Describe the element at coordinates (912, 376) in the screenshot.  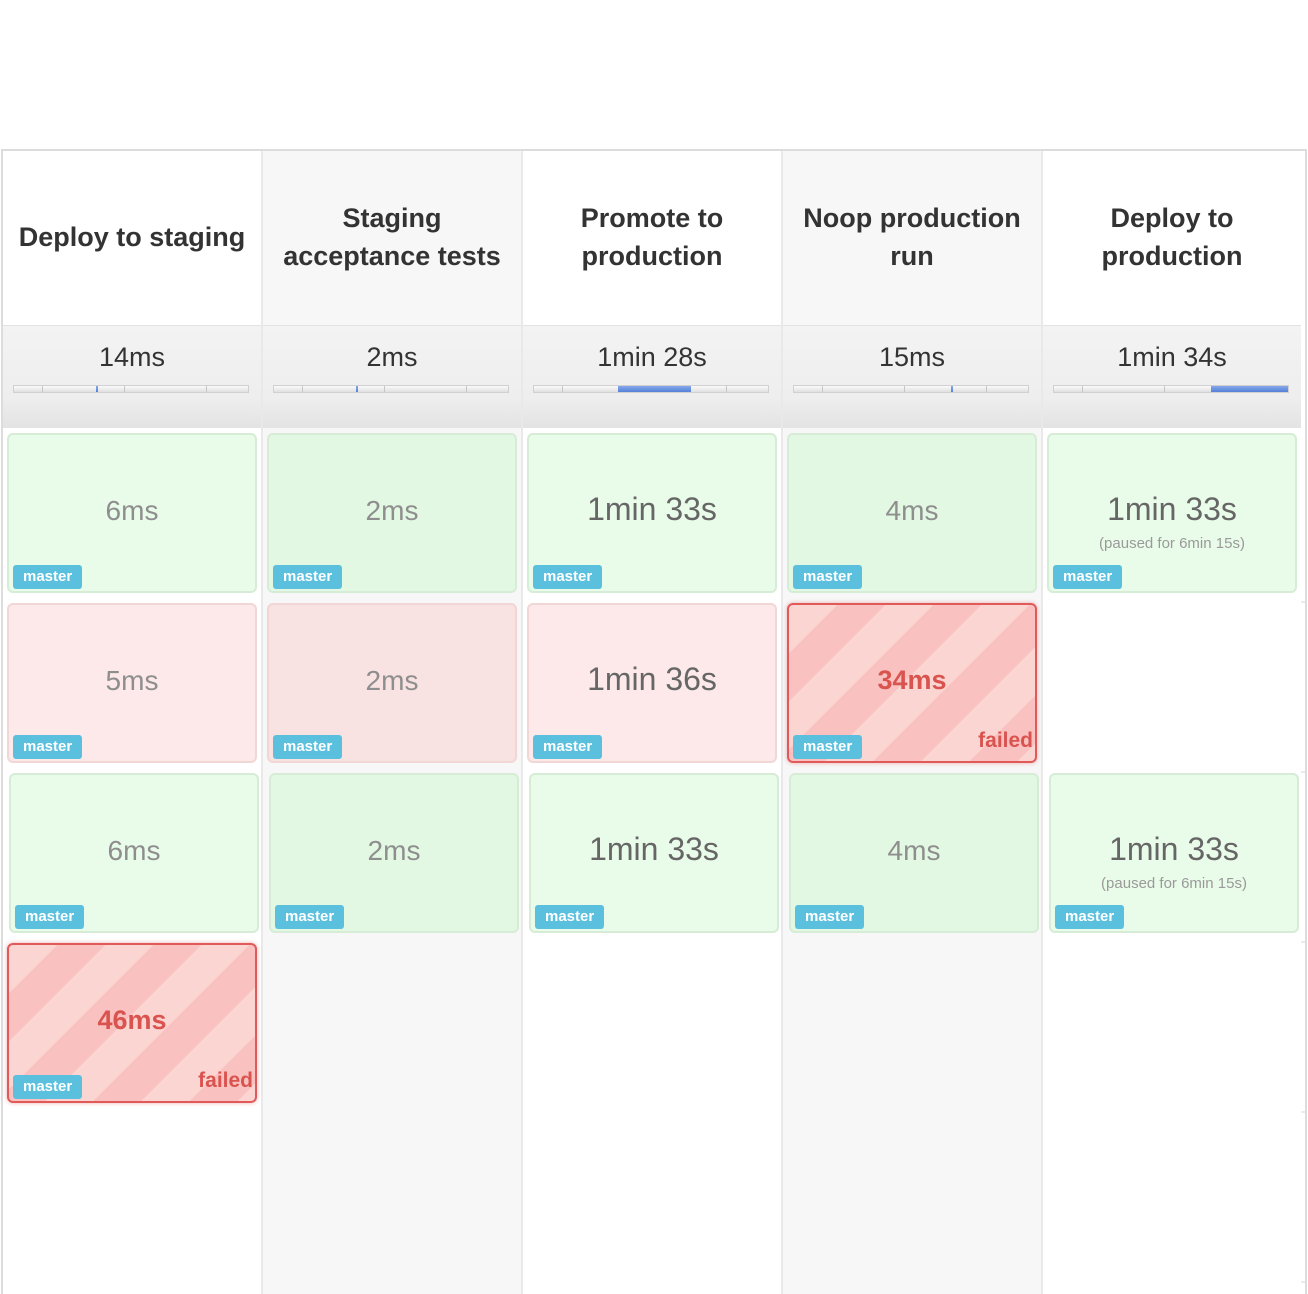
I see `stage-summary: 15ms` at that location.